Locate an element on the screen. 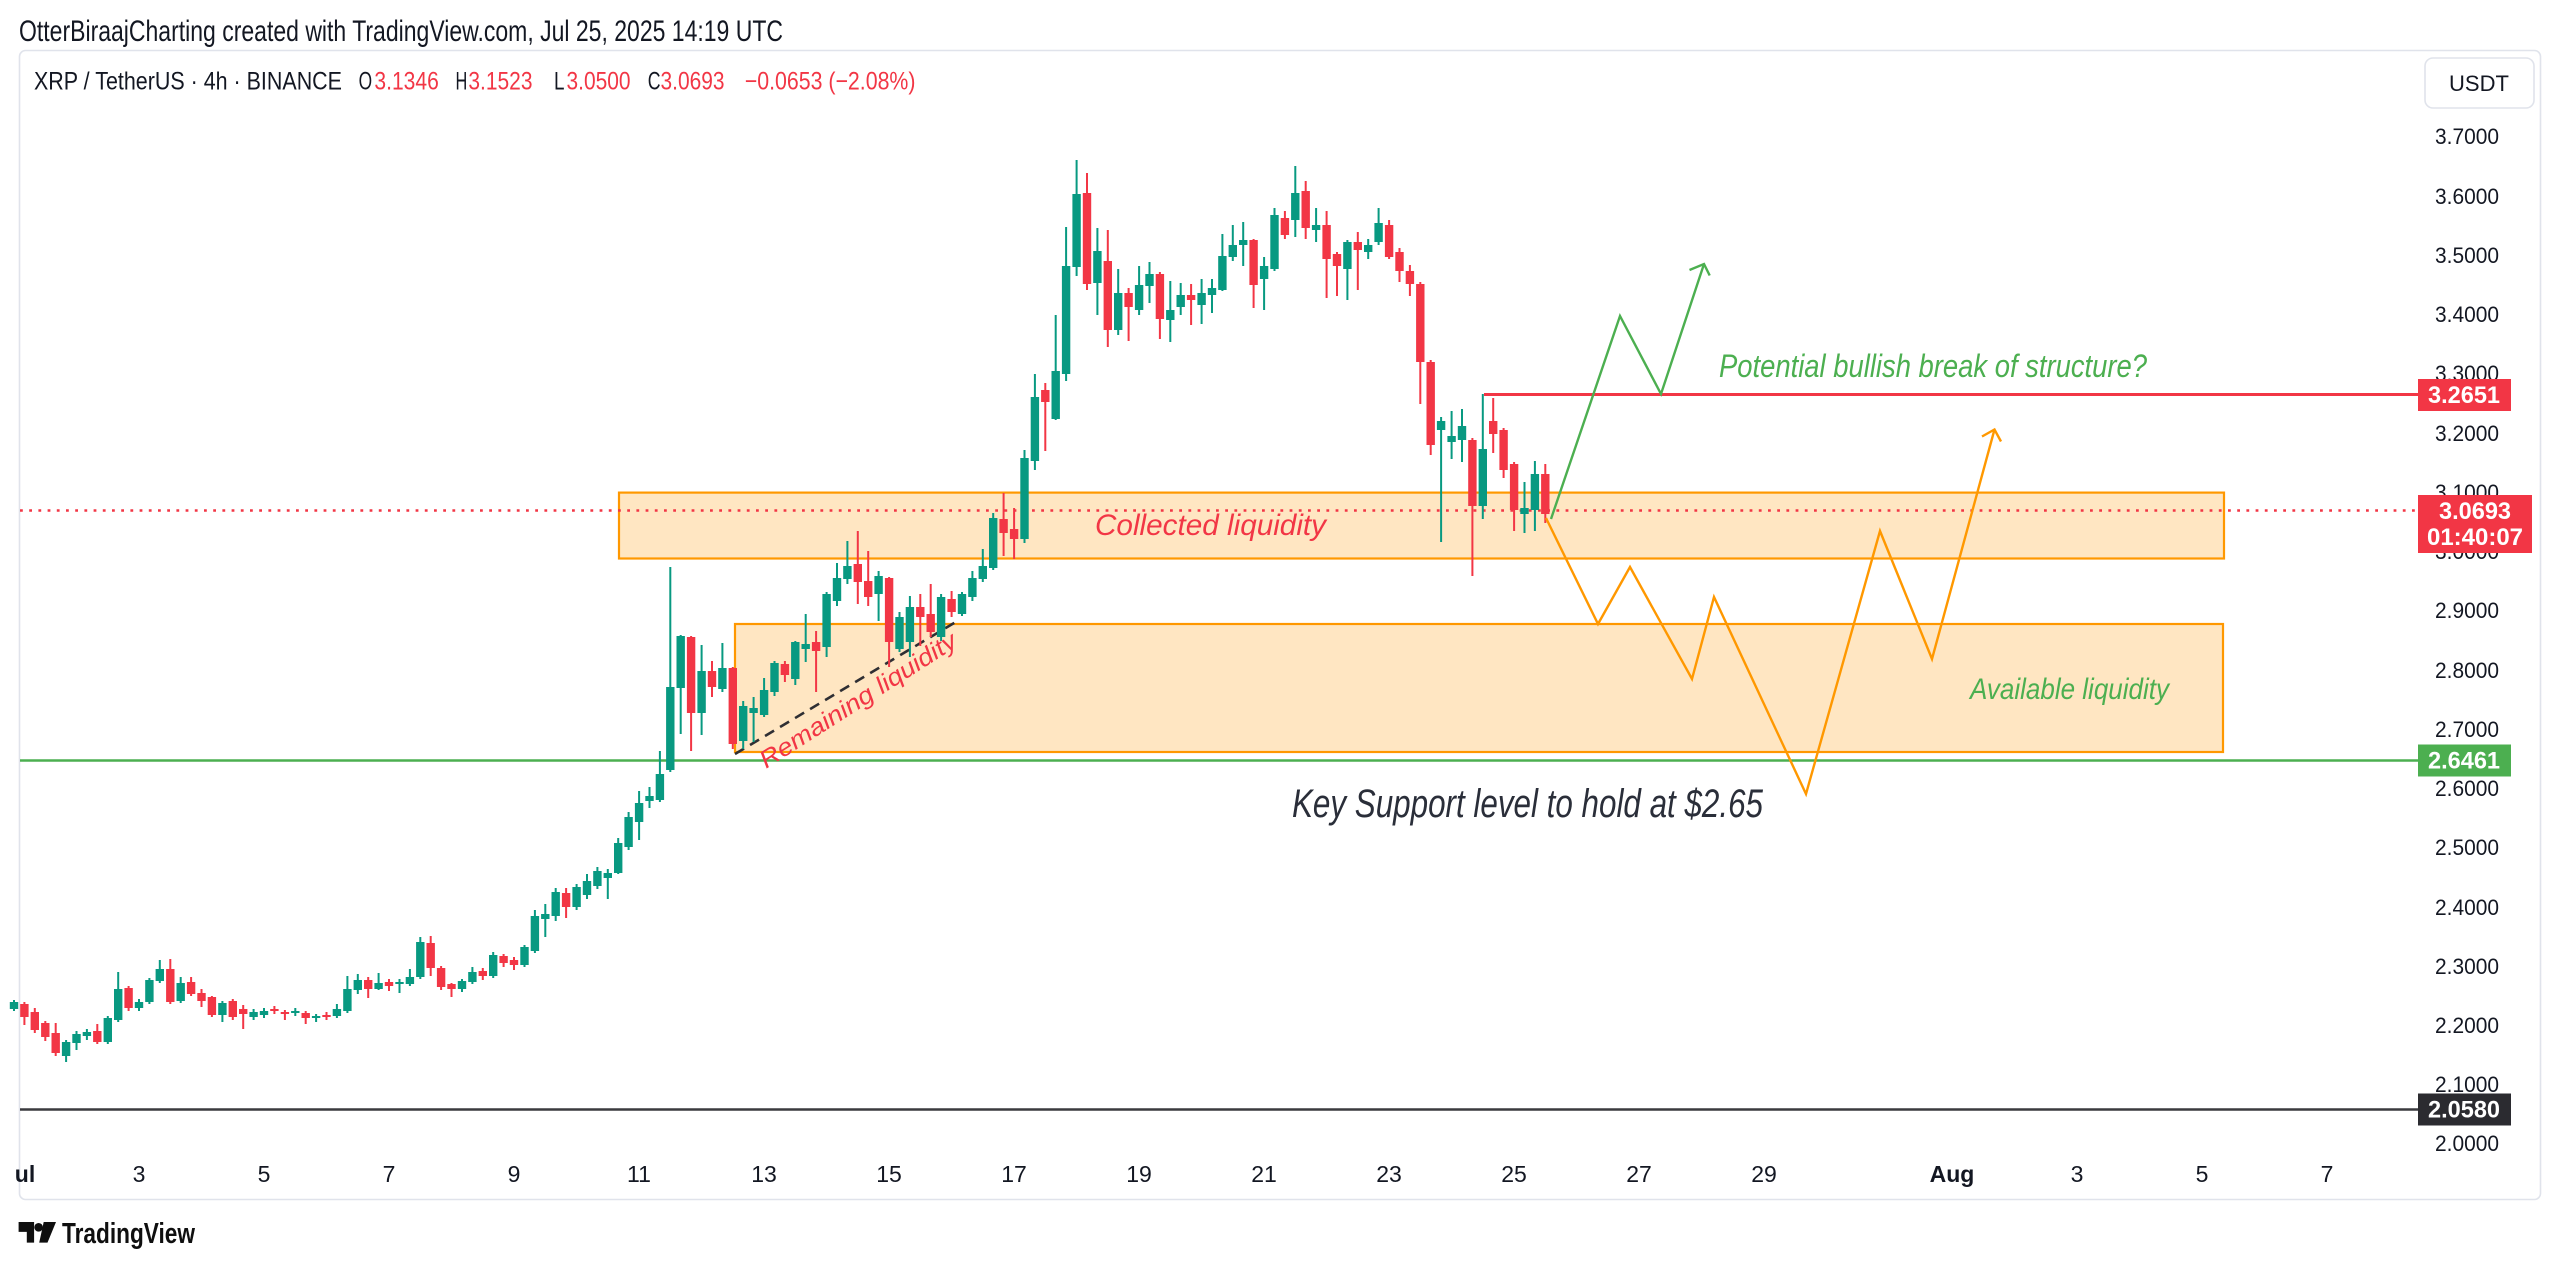 The height and width of the screenshot is (1266, 2560). svg-text: USDT is located at coordinates (2479, 83).